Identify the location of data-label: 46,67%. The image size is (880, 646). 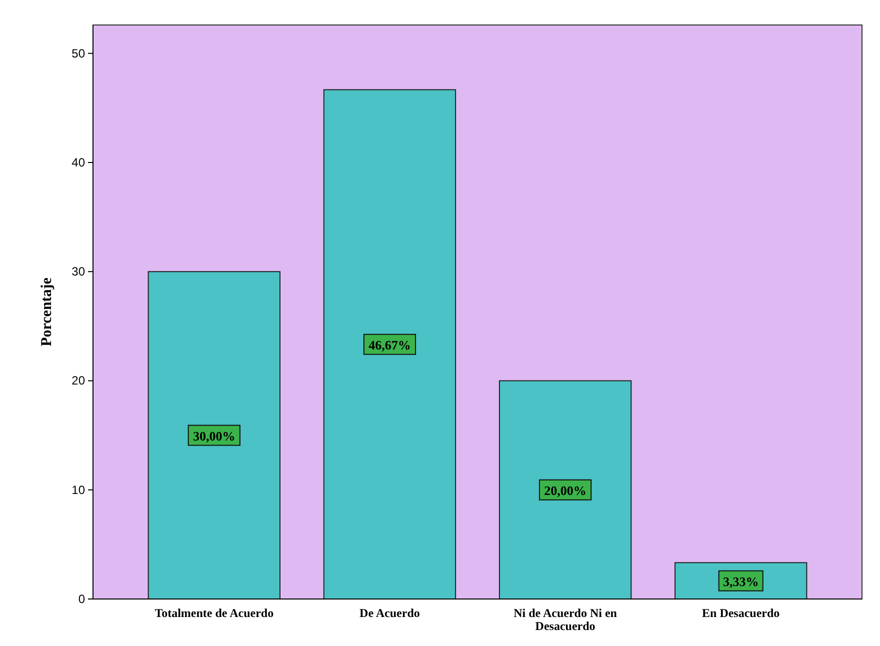
(389, 344).